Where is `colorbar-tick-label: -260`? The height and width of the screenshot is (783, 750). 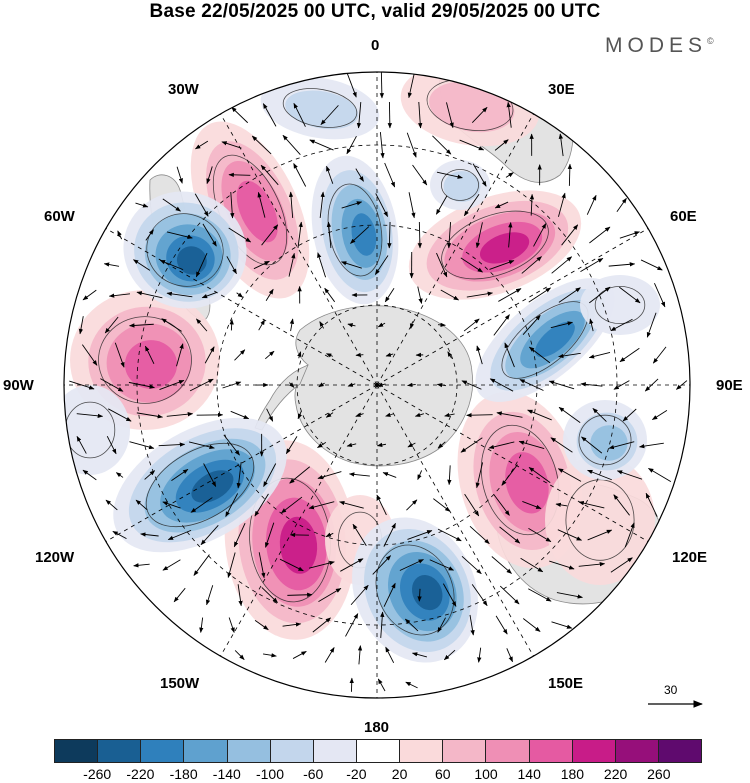
colorbar-tick-label: -260 is located at coordinates (97, 774).